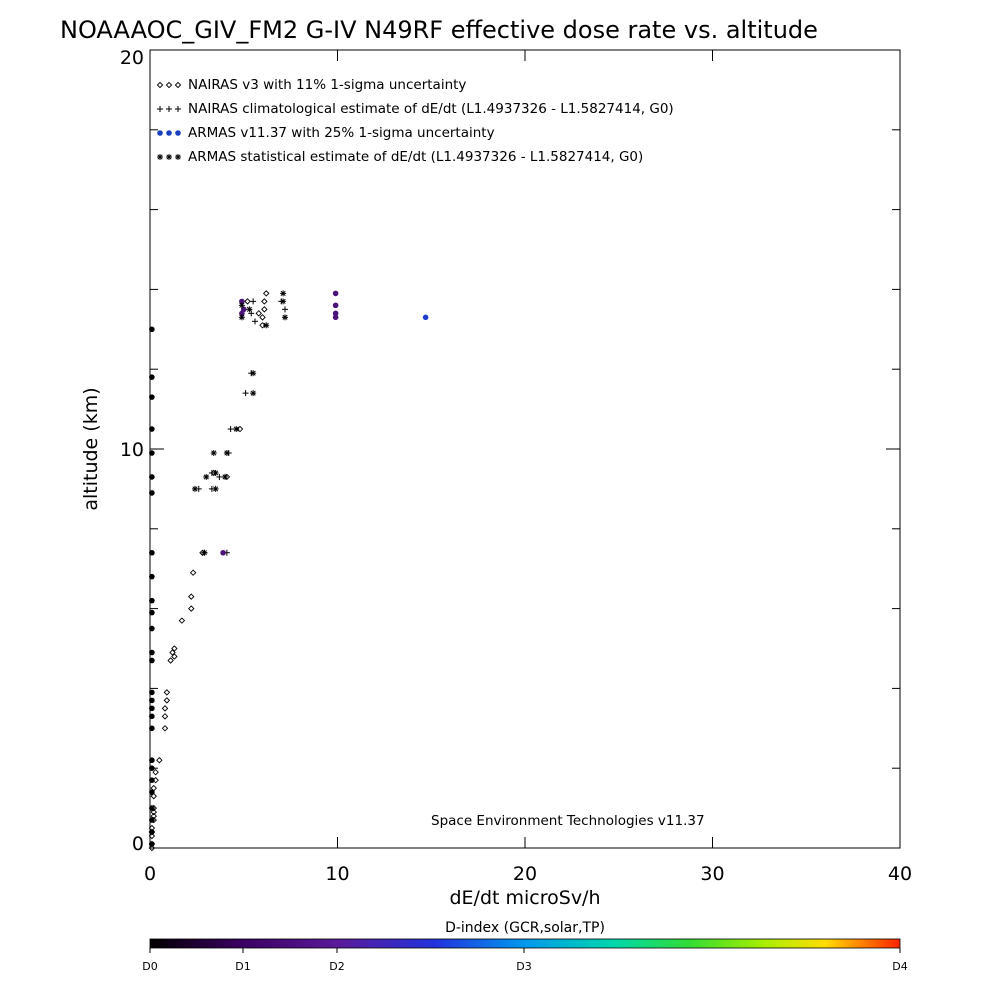 The height and width of the screenshot is (1000, 1000). What do you see at coordinates (327, 85) in the screenshot?
I see `legend-label-nairas: NAIRAS v3 with 11% 1-sigma uncertainty` at bounding box center [327, 85].